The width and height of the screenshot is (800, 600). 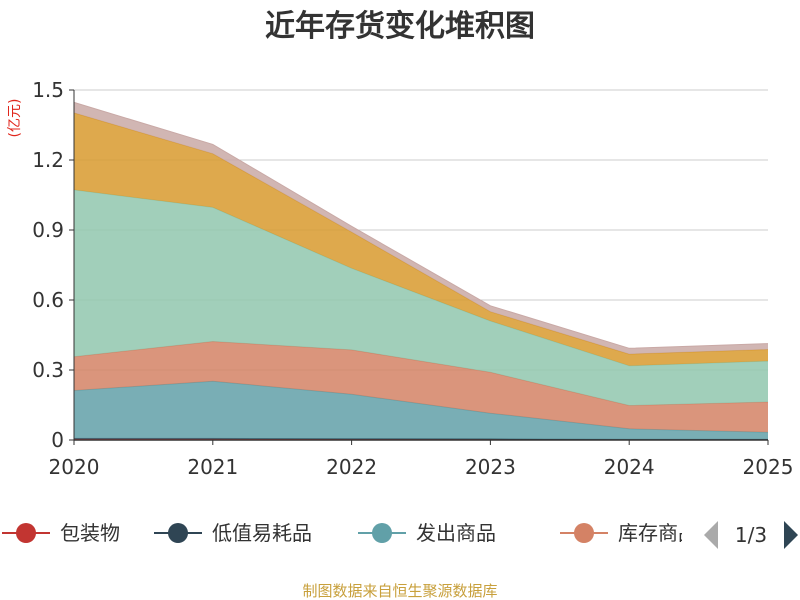 I want to click on legend-next-icon, so click(x=791, y=535).